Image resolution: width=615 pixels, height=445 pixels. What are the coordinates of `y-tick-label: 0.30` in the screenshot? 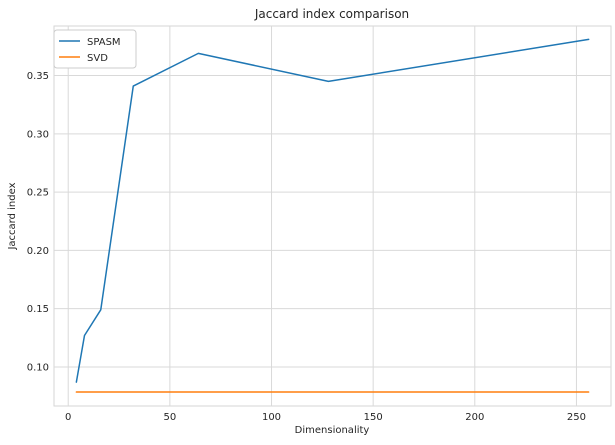 It's located at (38, 134).